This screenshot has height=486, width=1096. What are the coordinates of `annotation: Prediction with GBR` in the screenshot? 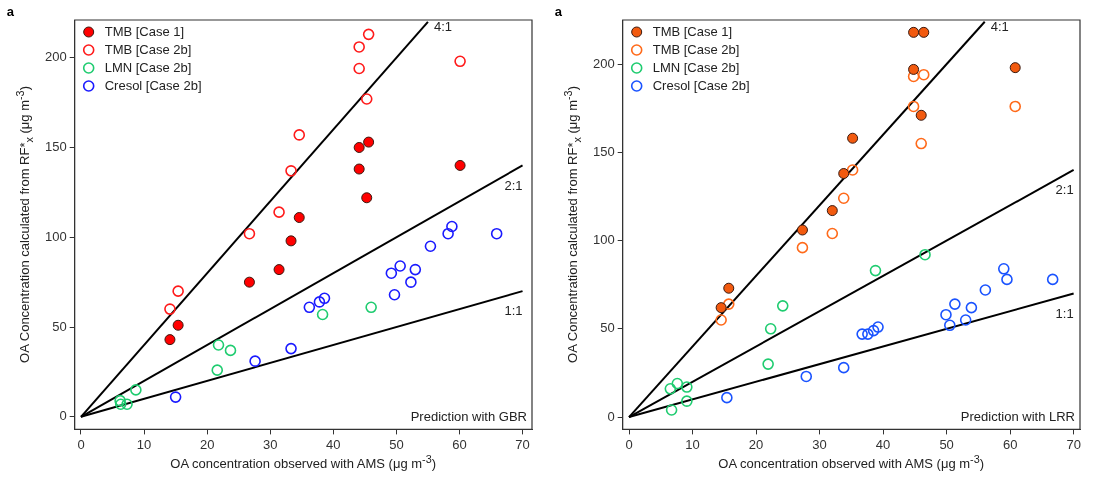 It's located at (468, 417).